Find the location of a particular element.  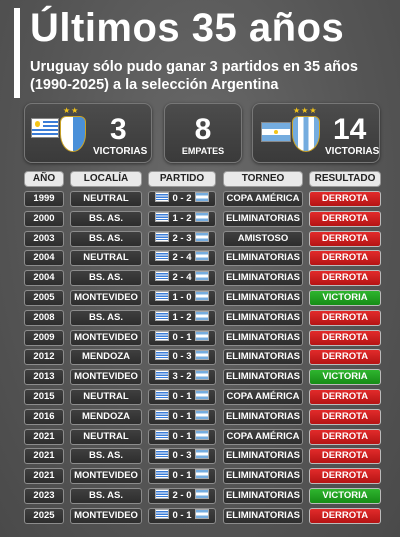

year-cell: 2009 is located at coordinates (44, 338).